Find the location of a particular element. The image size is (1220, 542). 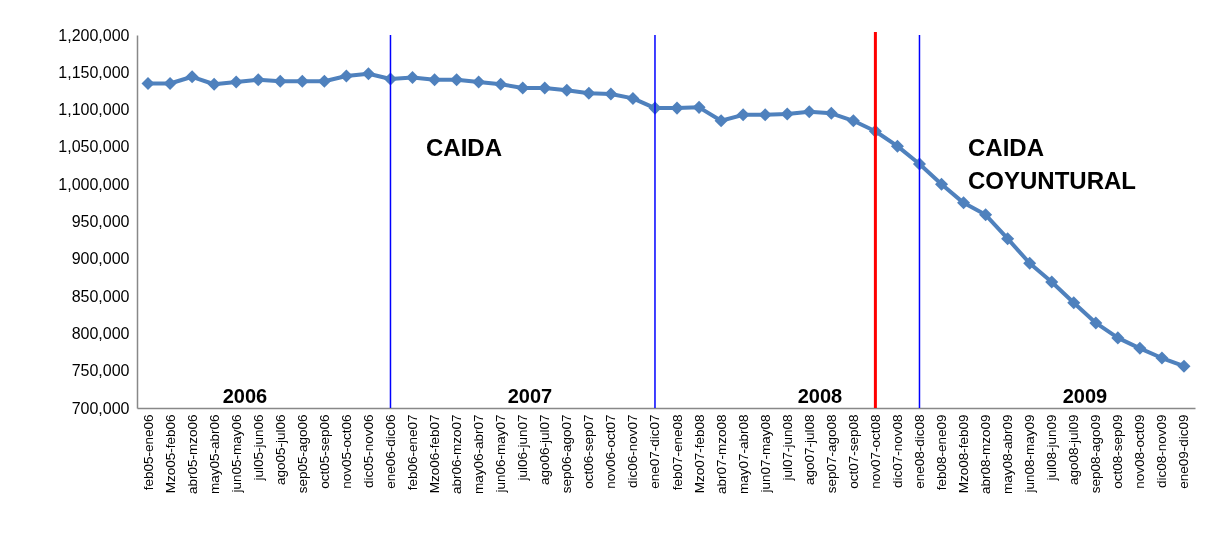

x-tick-label: oct06-sep07 is located at coordinates (589, 451).